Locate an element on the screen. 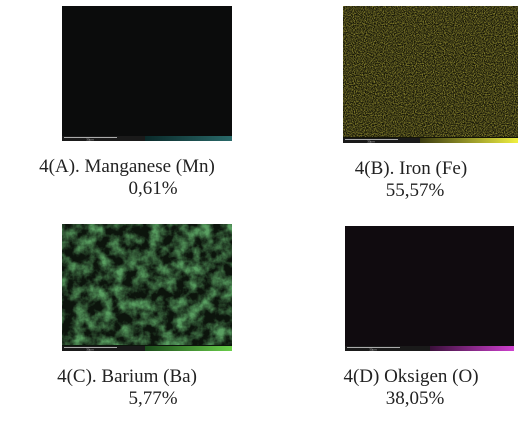 The image size is (518, 423). caption: 4(A). Manganese (Mn) is located at coordinates (127, 166).